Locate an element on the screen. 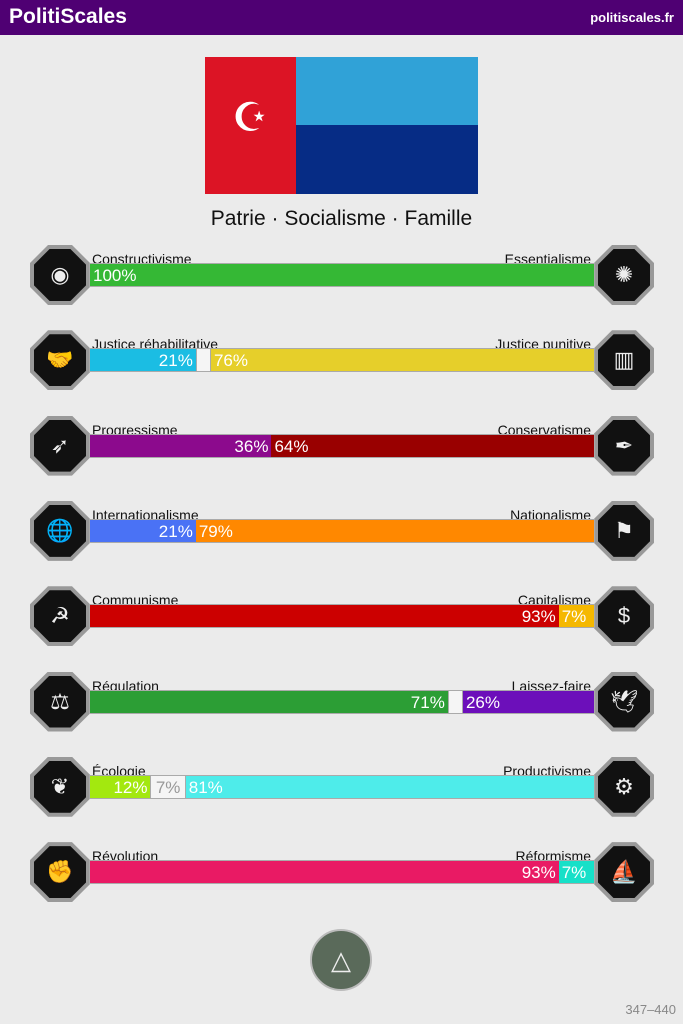 The width and height of the screenshot is (683, 1024). axis-bar: 12% 7% 81% is located at coordinates (342, 786).